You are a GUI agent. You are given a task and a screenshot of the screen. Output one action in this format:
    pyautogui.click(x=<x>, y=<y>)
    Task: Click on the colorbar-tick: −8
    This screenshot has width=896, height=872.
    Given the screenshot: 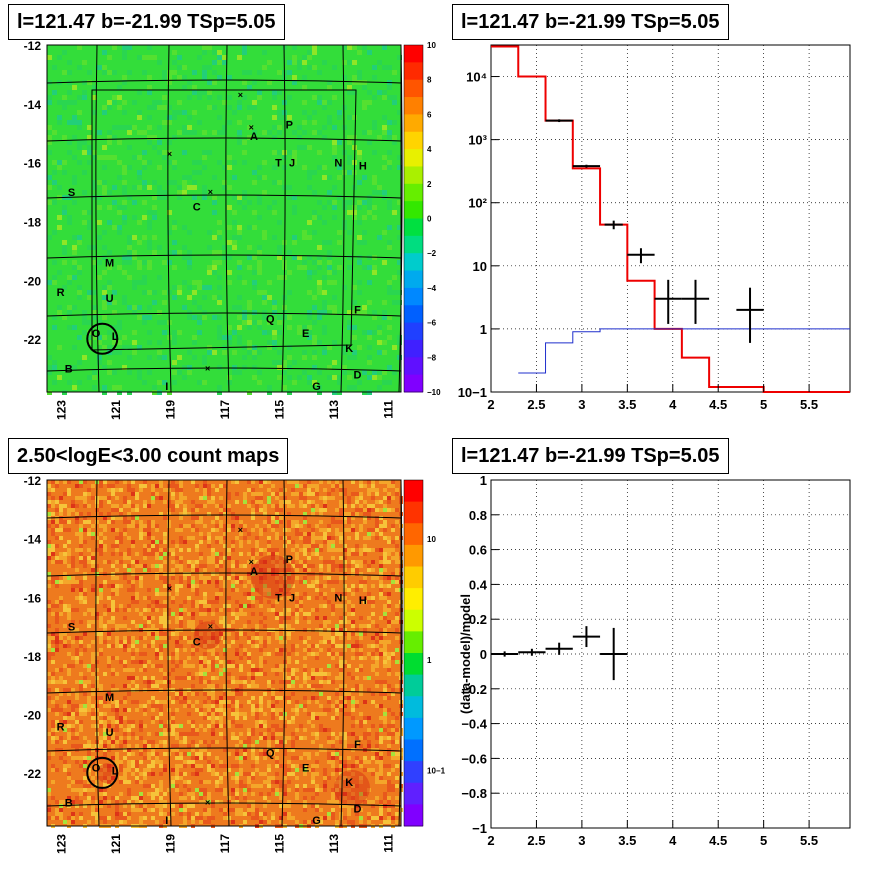 What is the action you would take?
    pyautogui.click(x=432, y=357)
    